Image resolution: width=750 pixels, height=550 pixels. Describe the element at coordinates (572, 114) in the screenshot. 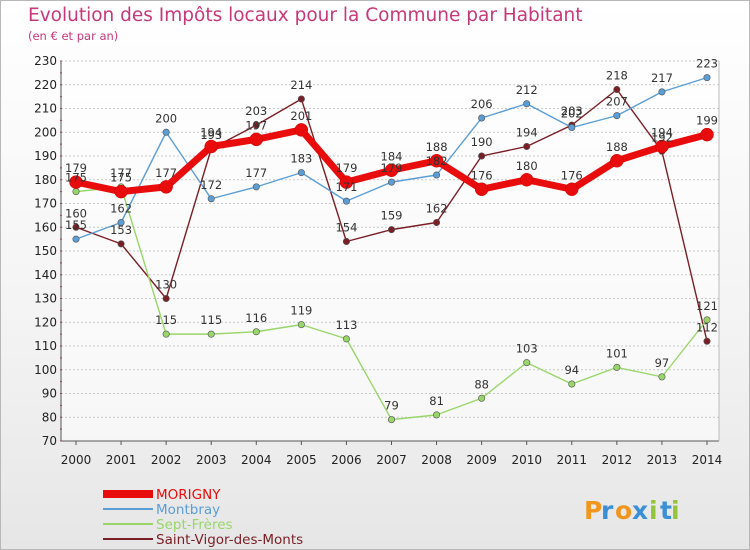

I see `data-label: 202` at that location.